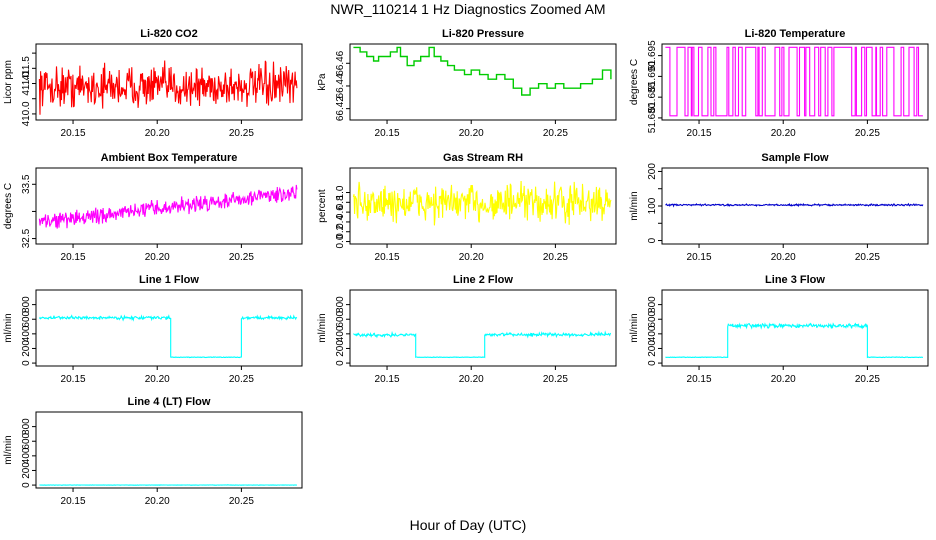 The width and height of the screenshot is (936, 540). What do you see at coordinates (468, 525) in the screenshot?
I see `x-axis-title: Hour of Day (UTC)` at bounding box center [468, 525].